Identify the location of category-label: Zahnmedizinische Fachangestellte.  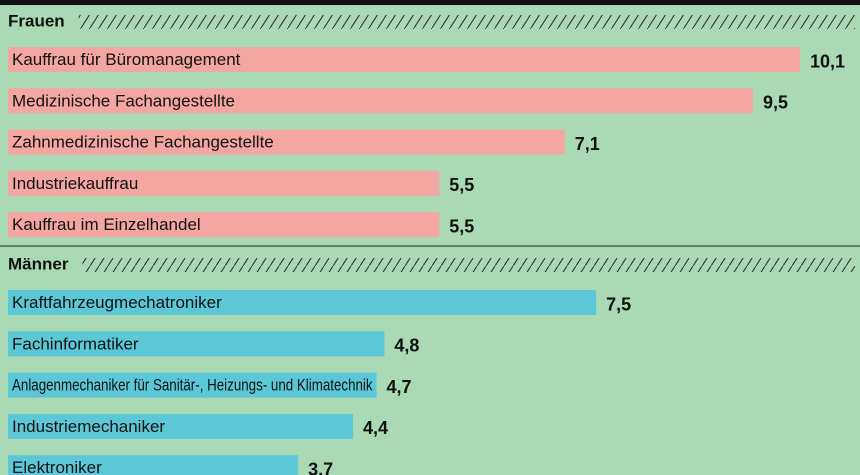
(143, 142).